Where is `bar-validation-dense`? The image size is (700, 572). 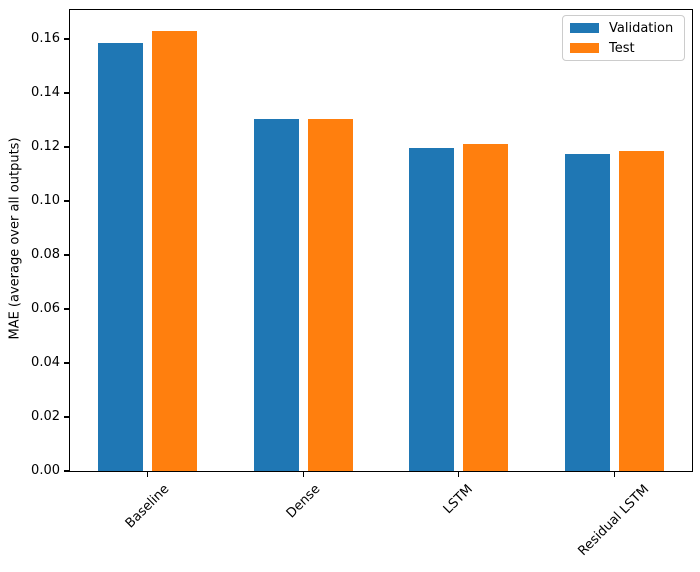
bar-validation-dense is located at coordinates (276, 294).